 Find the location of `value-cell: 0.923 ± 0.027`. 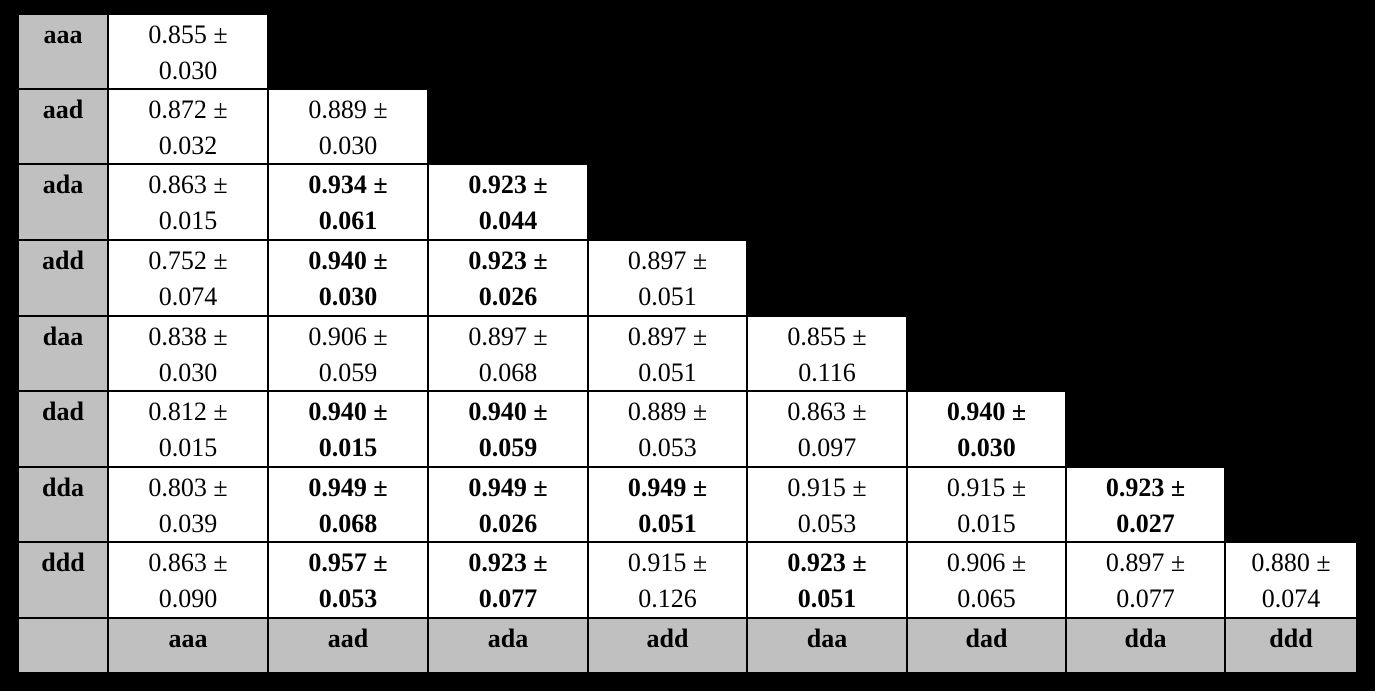

value-cell: 0.923 ± 0.027 is located at coordinates (1145, 504).